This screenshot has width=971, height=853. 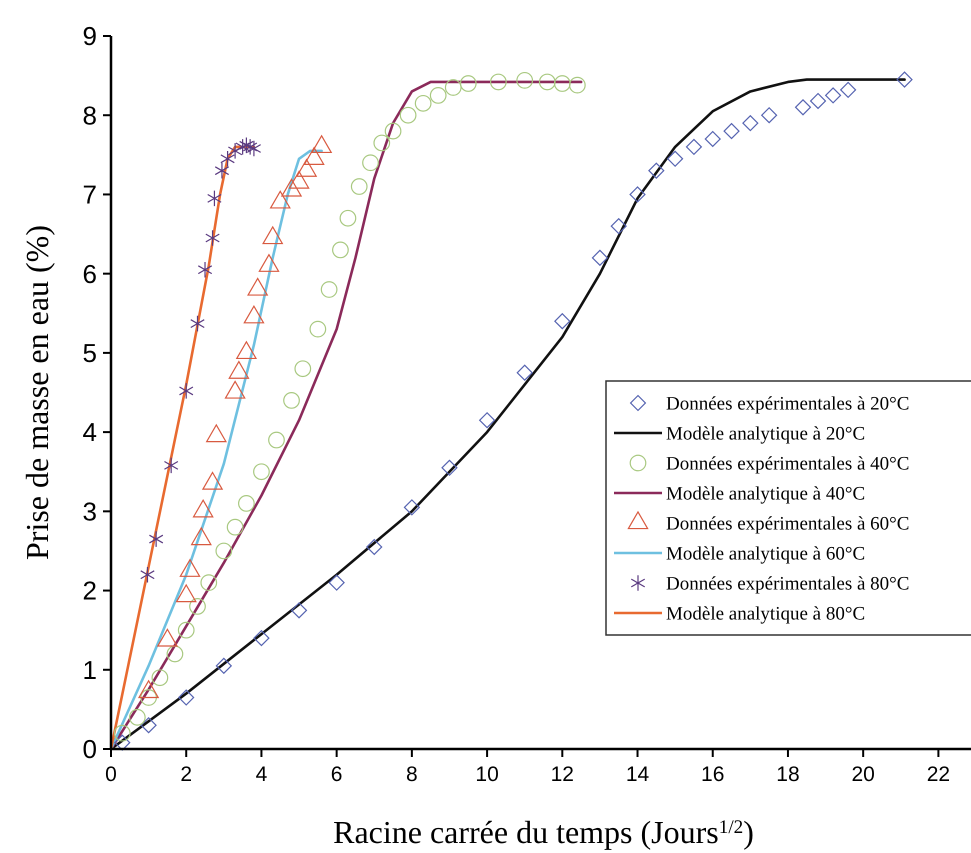 I want to click on legend-label: Données expérimentales à 60°C, so click(x=788, y=524).